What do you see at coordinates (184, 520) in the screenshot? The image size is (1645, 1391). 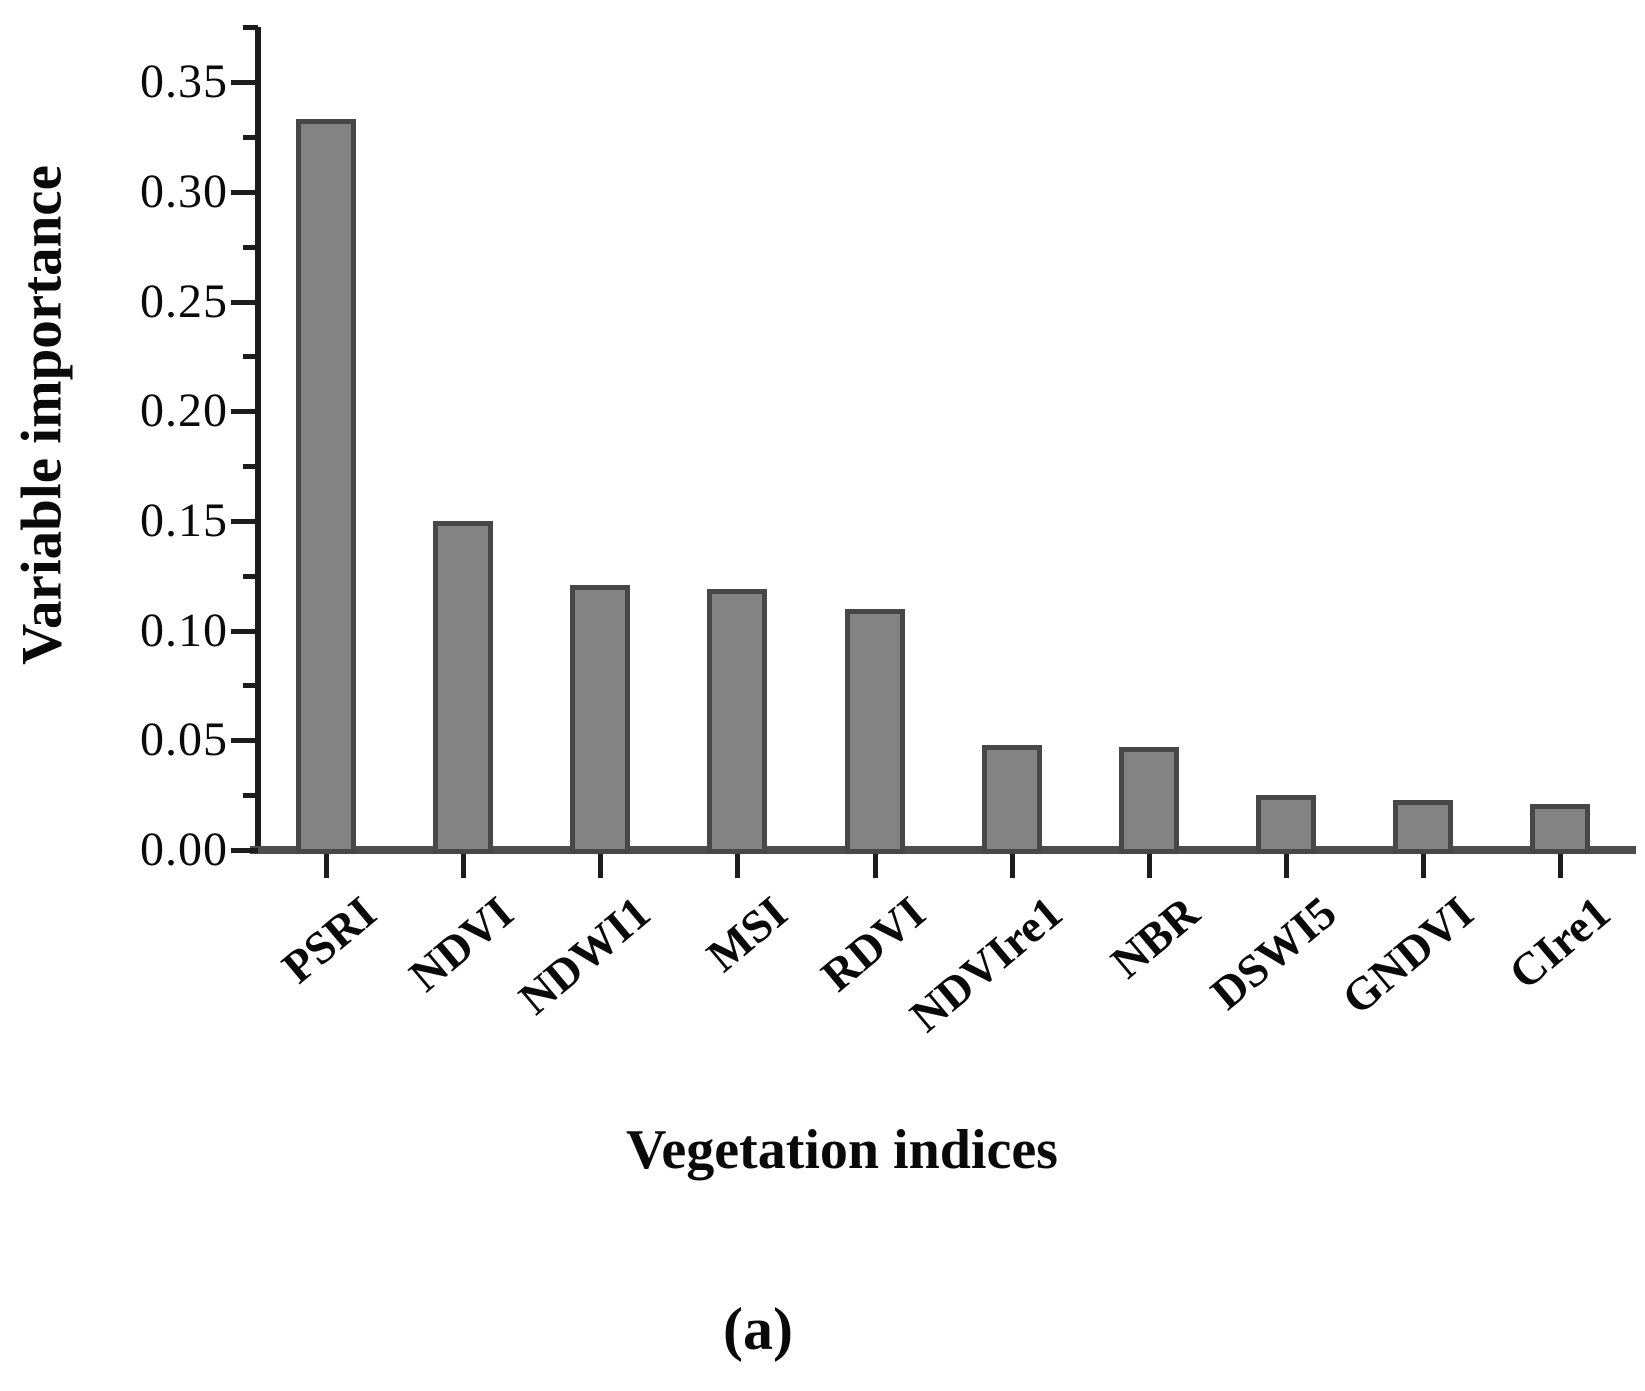 I see `y-tick-label: 0.15` at bounding box center [184, 520].